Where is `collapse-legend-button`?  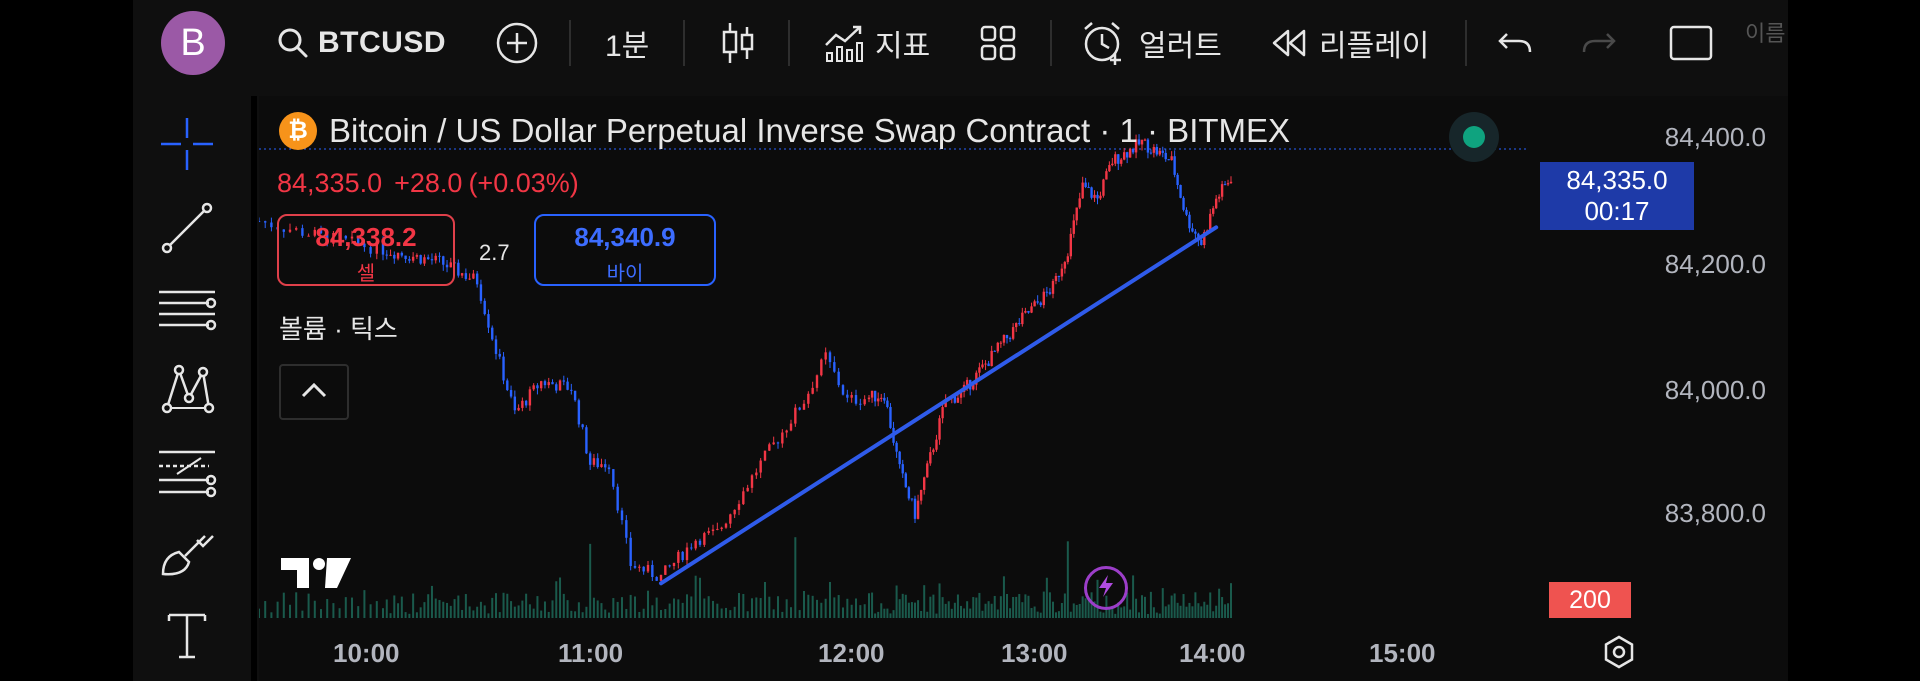 collapse-legend-button is located at coordinates (314, 392).